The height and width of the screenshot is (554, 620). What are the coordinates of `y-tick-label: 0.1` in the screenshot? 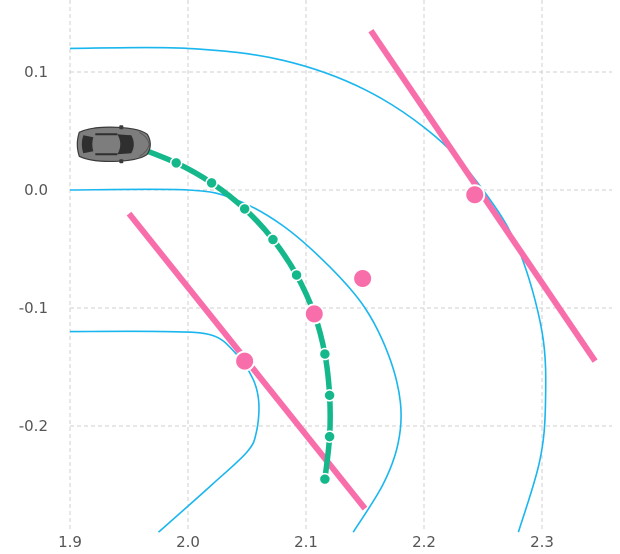 It's located at (36, 72).